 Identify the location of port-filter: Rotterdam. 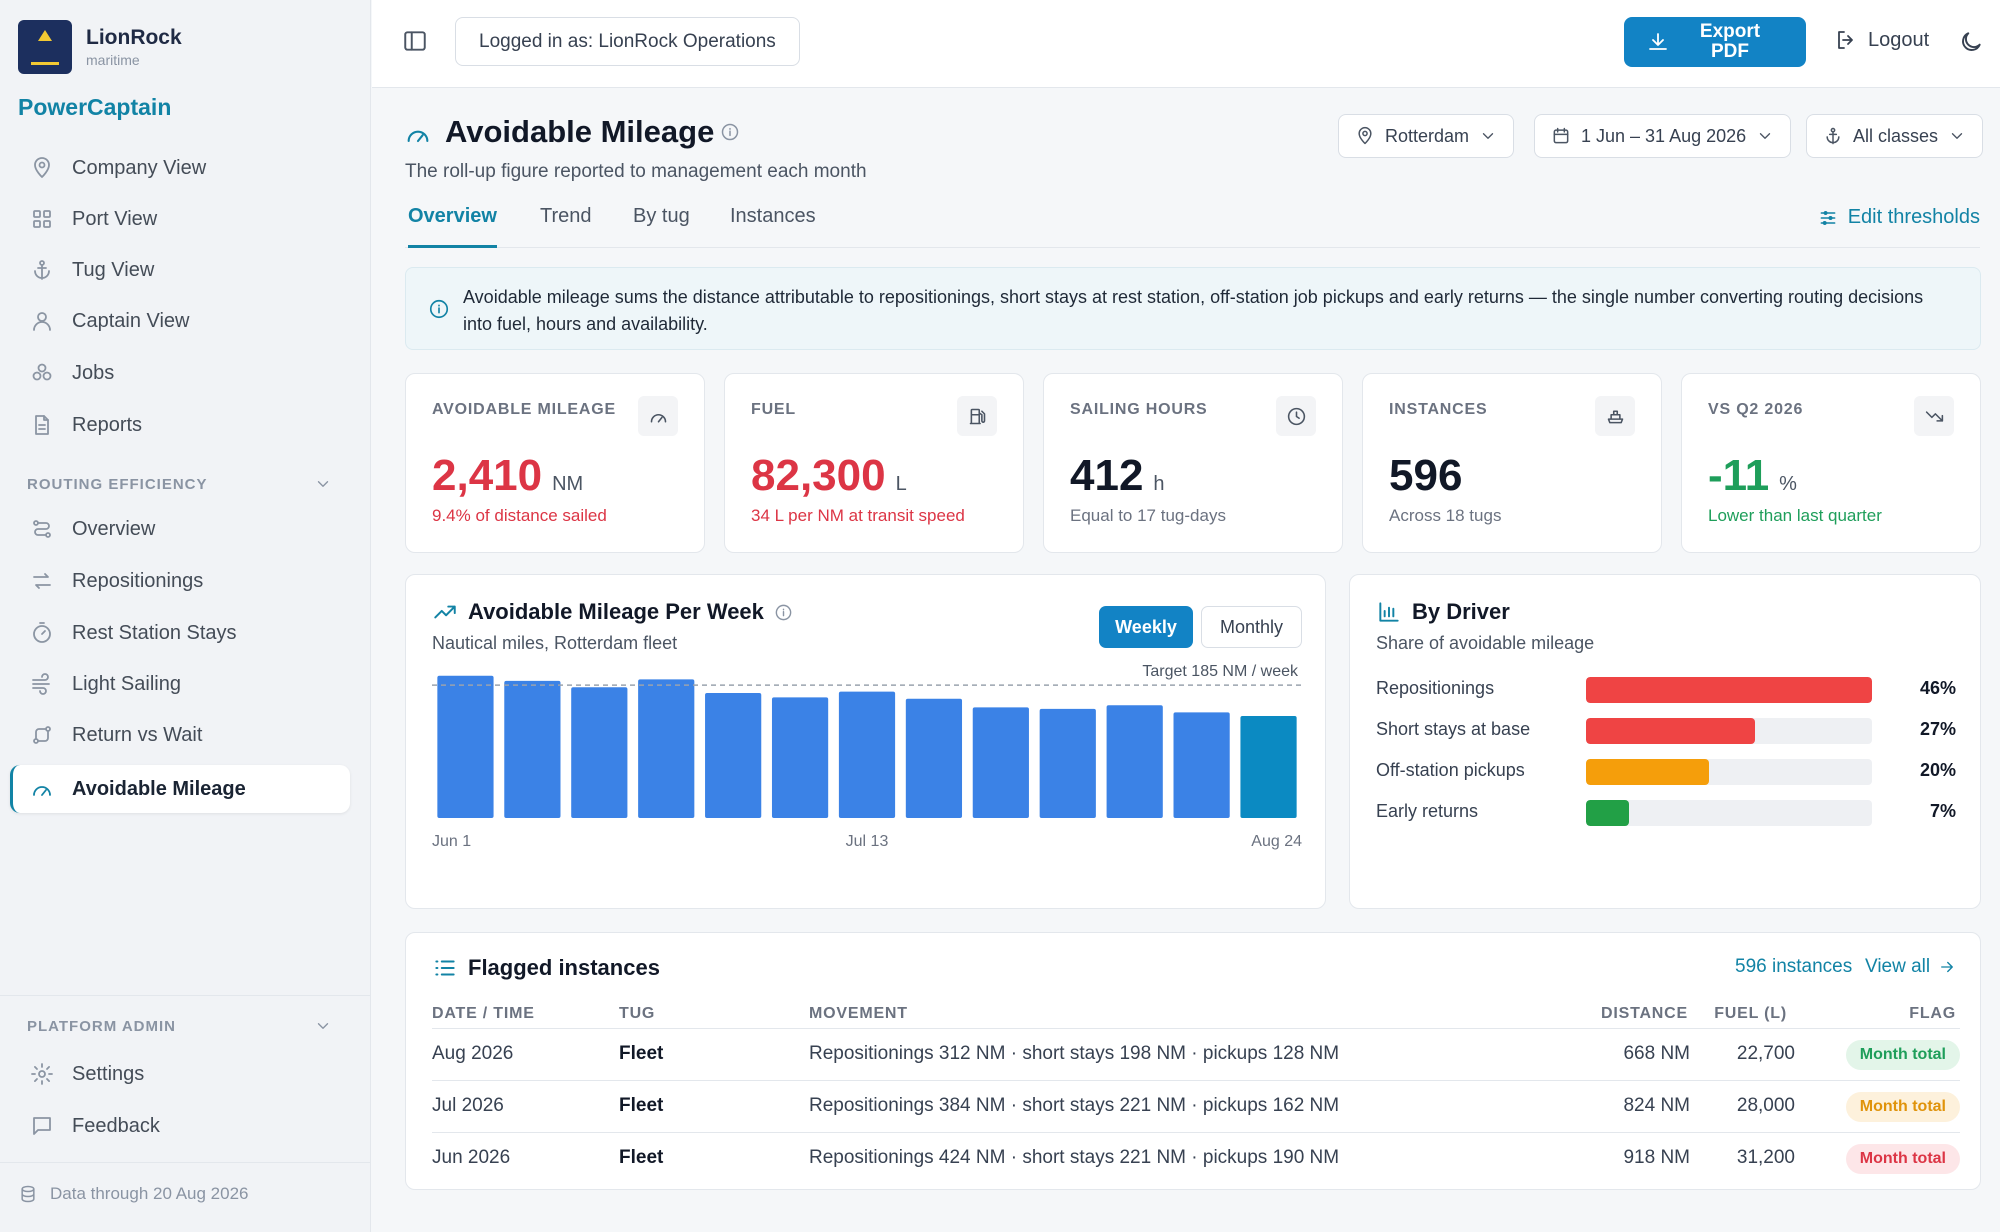
(1426, 136).